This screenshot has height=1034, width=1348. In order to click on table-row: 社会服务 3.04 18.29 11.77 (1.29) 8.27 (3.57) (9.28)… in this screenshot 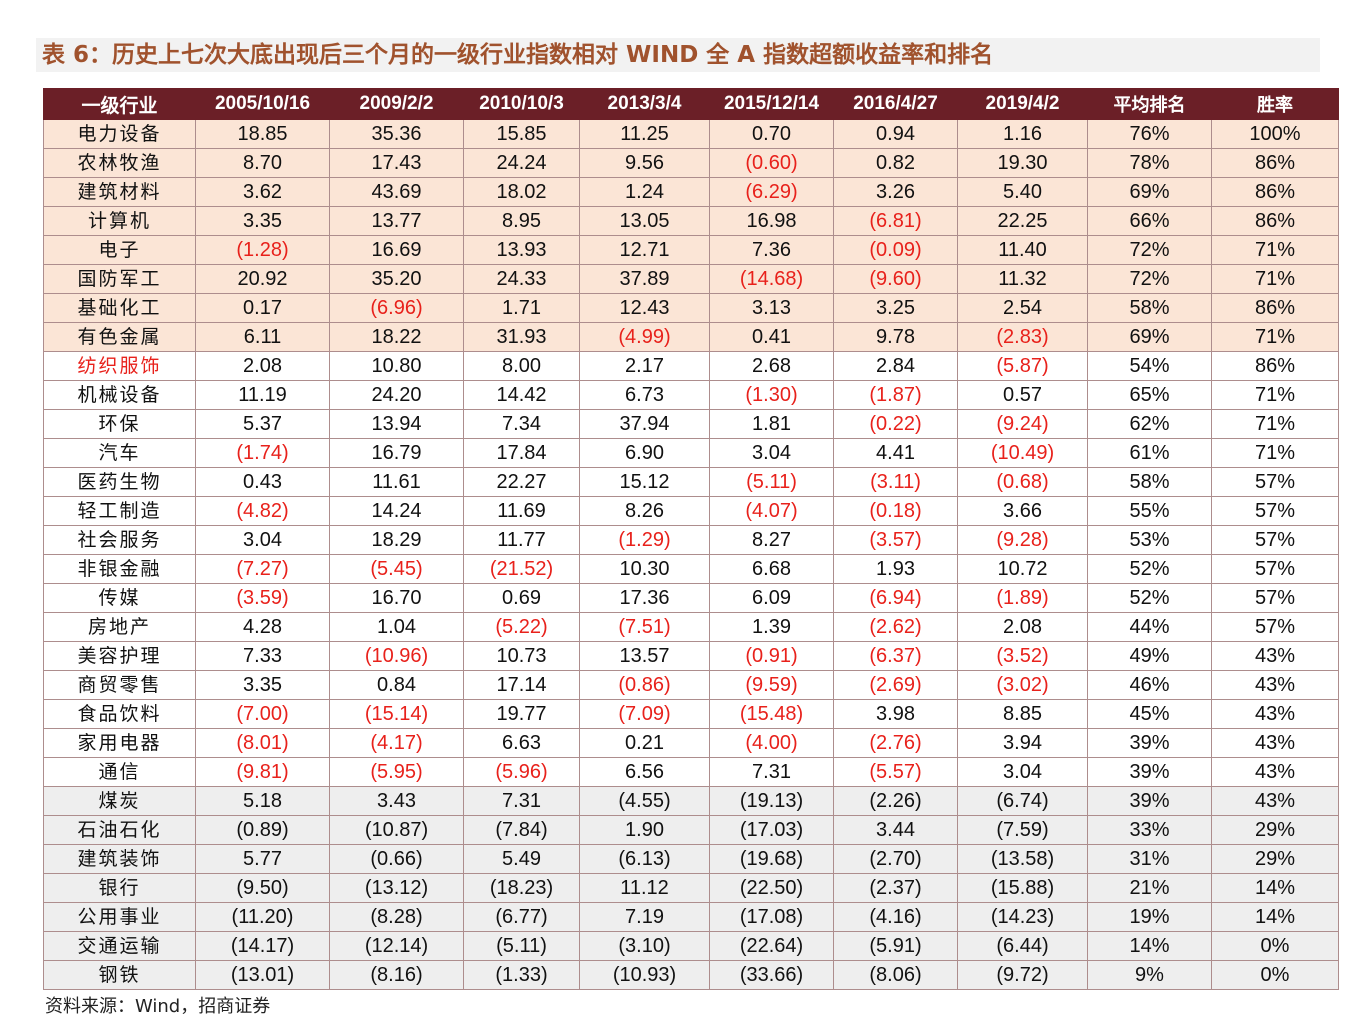, I will do `click(691, 540)`.